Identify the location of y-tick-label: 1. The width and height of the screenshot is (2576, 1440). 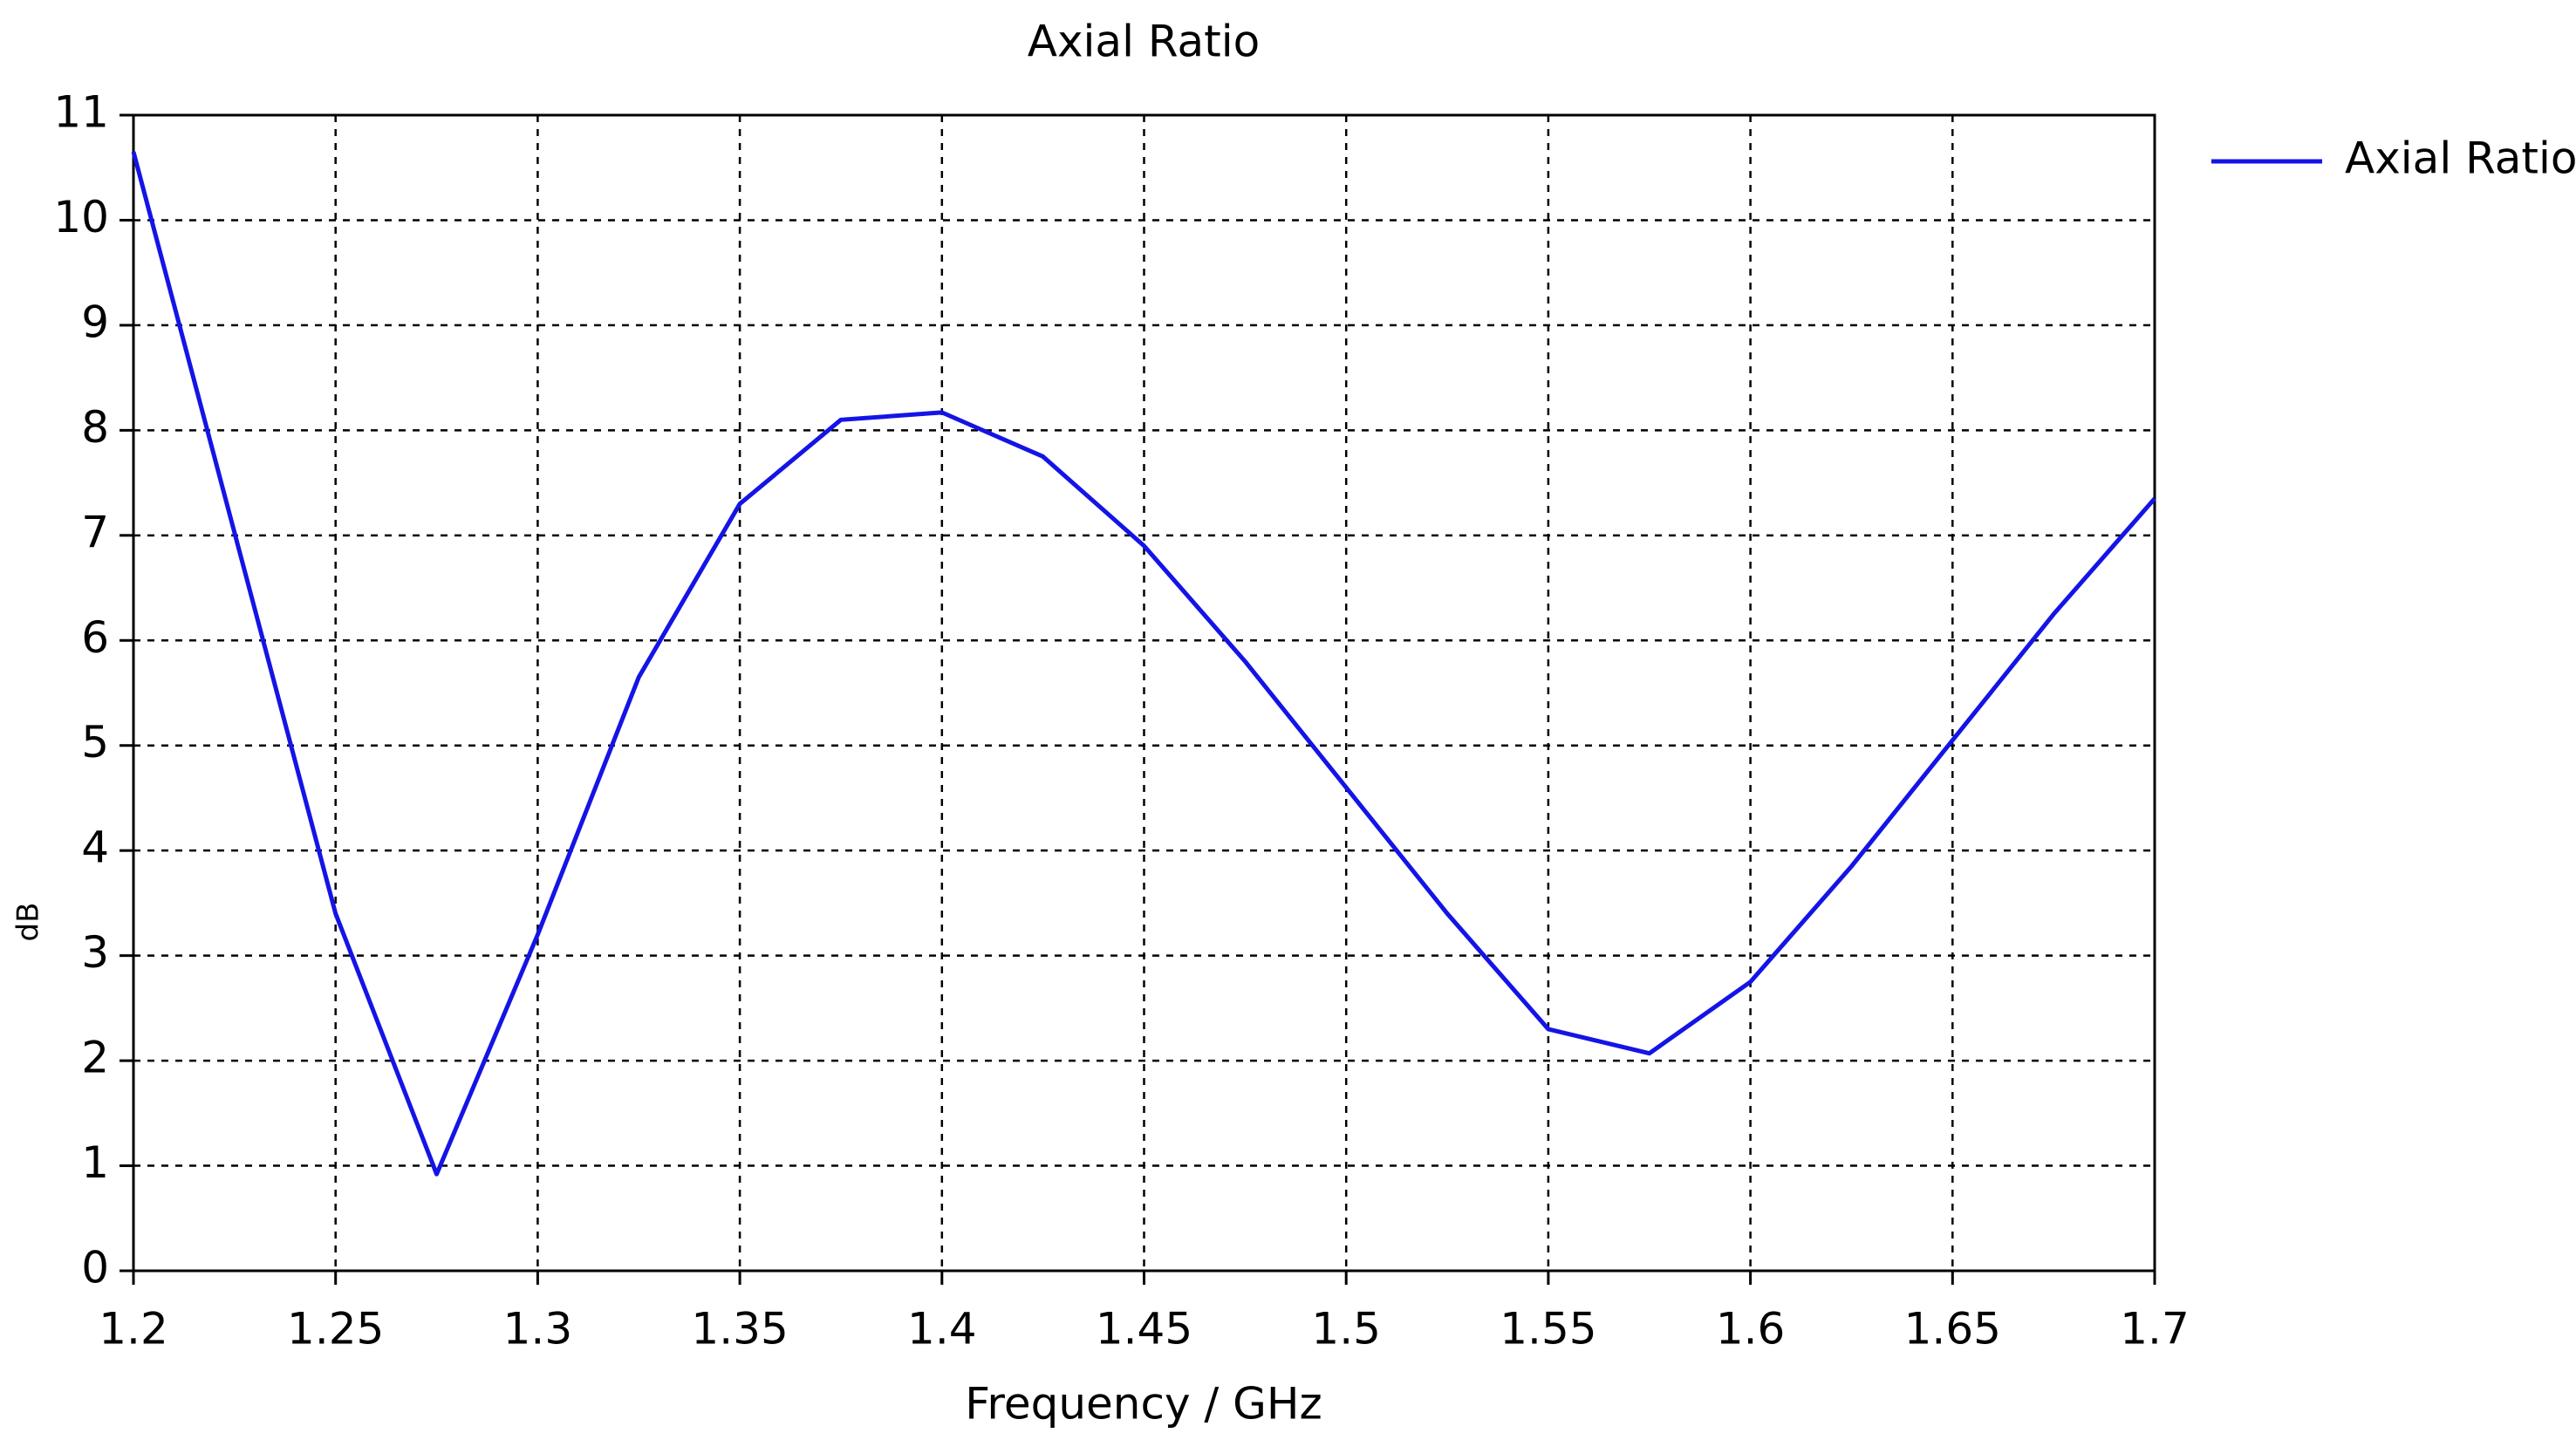
(95, 1162).